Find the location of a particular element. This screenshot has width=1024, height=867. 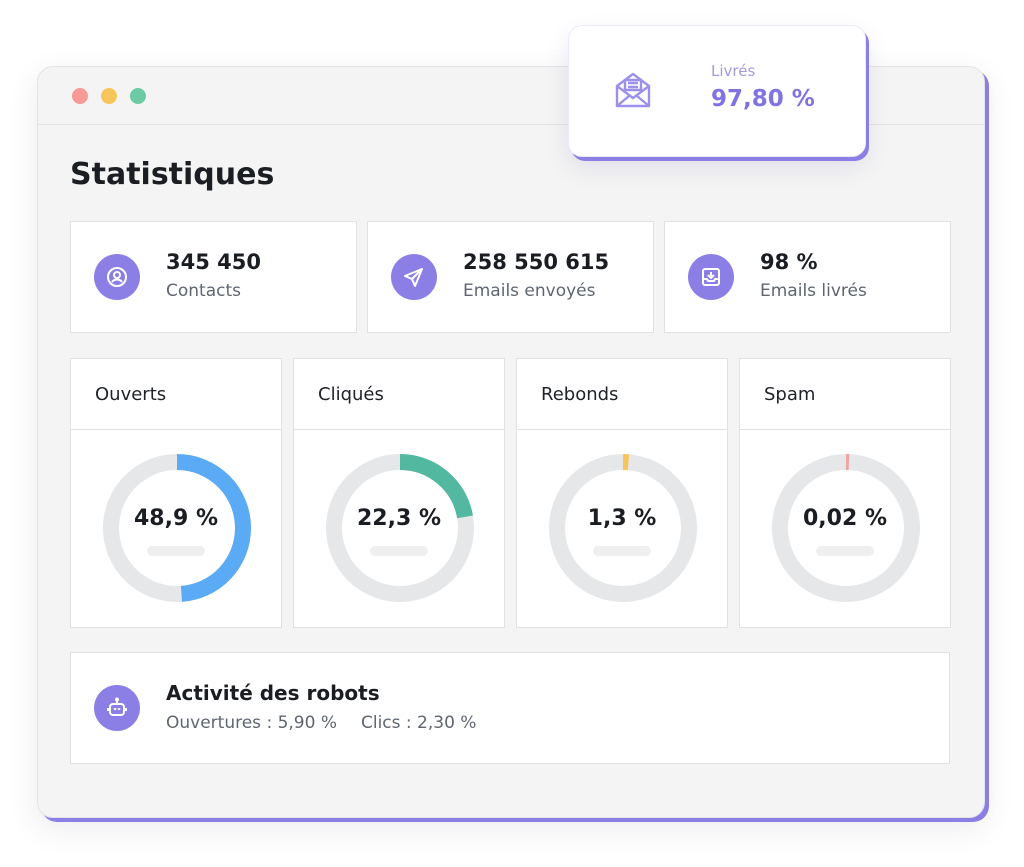

kpi-card-contacts: 345 450 Contacts is located at coordinates (213, 277).